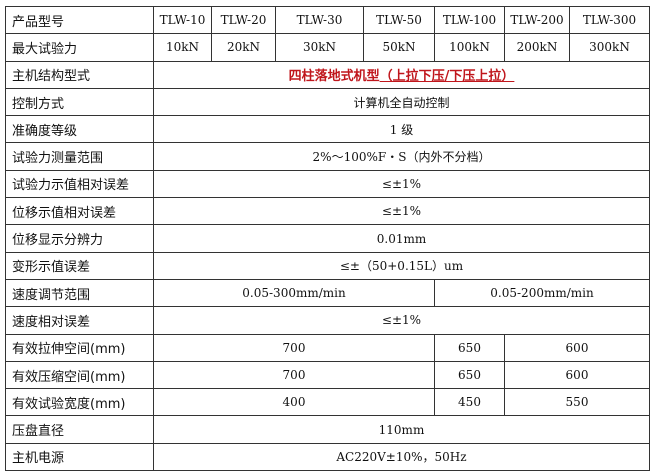  What do you see at coordinates (79, 129) in the screenshot?
I see `row-label: 准确度等级` at bounding box center [79, 129].